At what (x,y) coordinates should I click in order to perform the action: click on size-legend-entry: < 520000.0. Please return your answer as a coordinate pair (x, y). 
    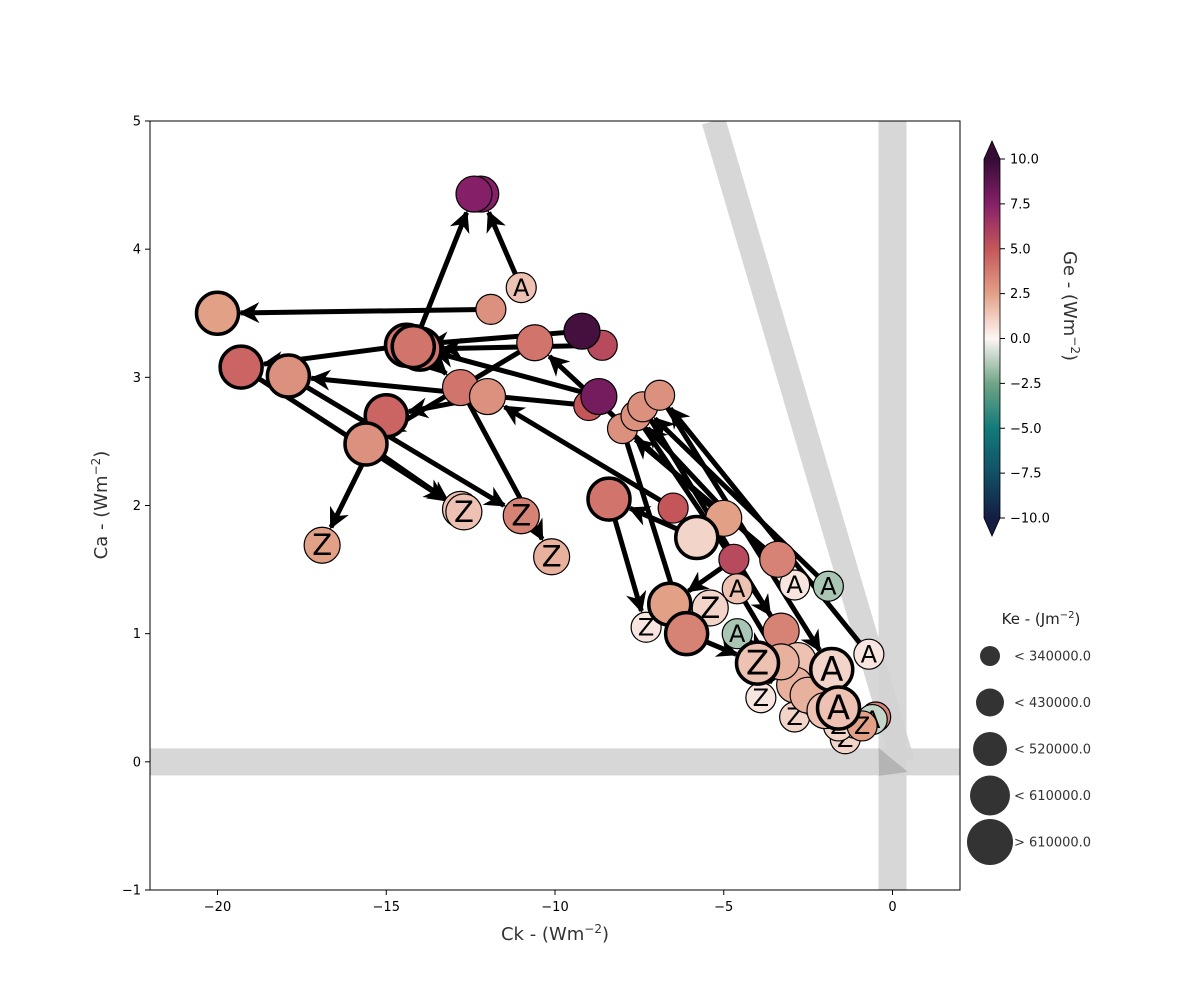
    Looking at the image, I should click on (1032, 749).